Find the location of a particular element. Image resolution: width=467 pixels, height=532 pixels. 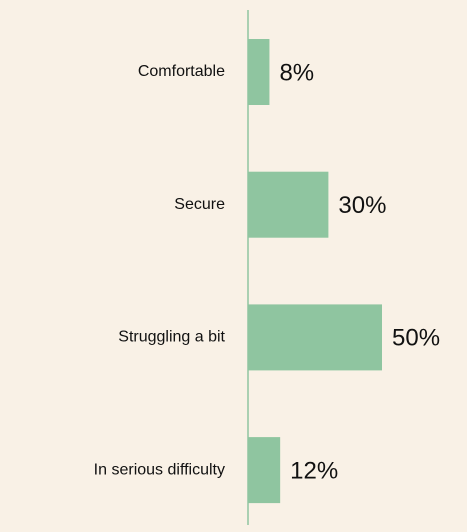

category-label: In serious difficulty is located at coordinates (159, 469).